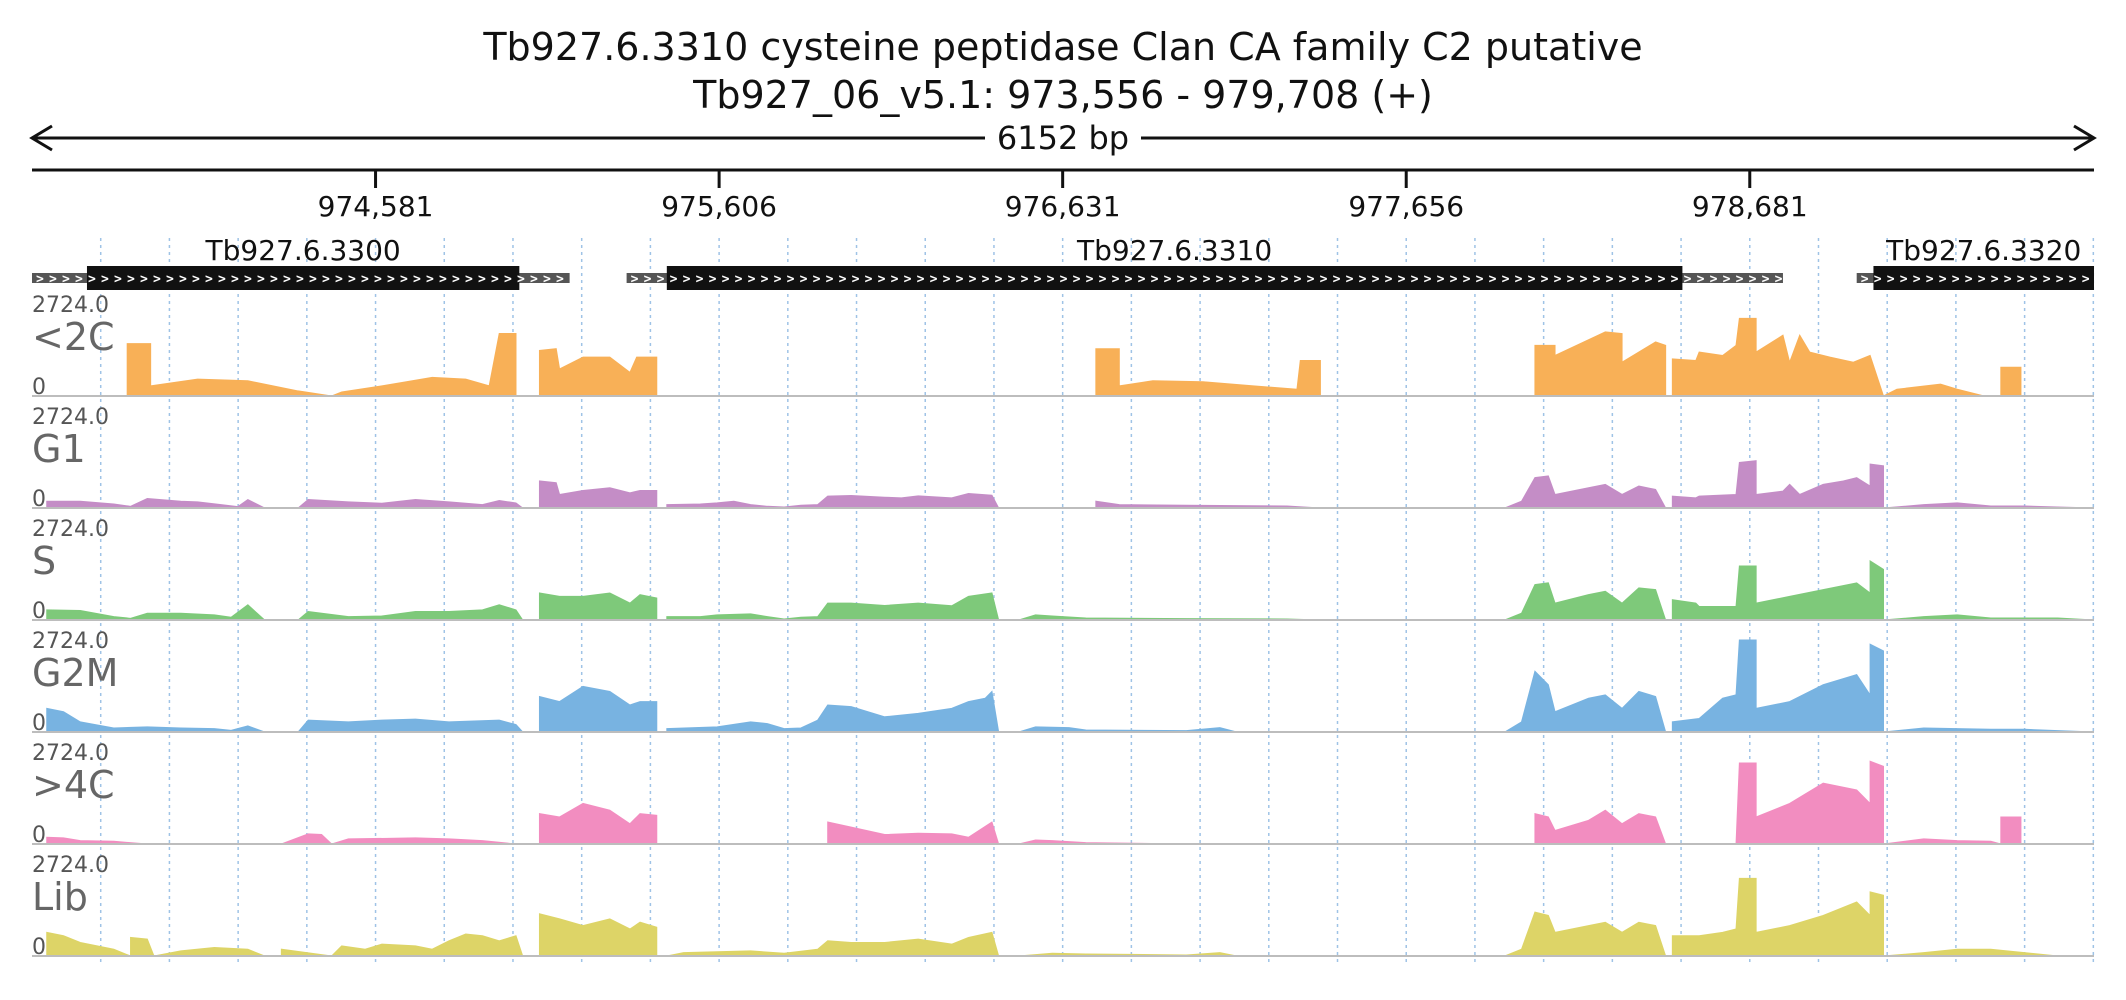  Describe the element at coordinates (1174, 250) in the screenshot. I see `gene-label: Tb927.6.3310` at that location.